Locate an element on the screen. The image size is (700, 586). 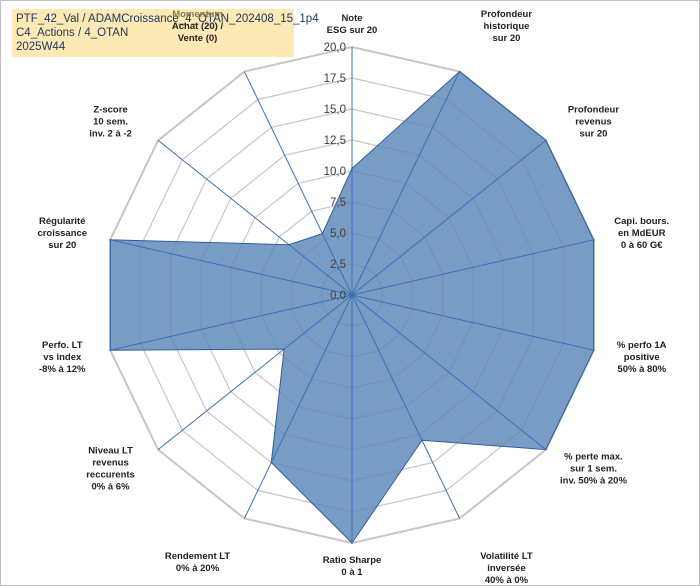
category-label-line: Vente (0) is located at coordinates (198, 38).